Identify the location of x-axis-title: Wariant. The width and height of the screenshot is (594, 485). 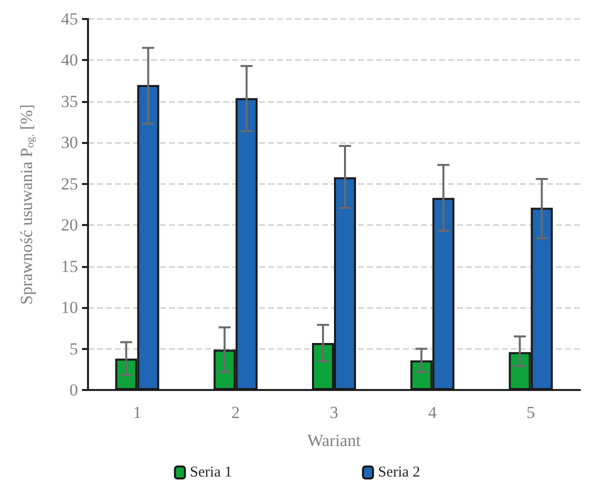
(334, 440).